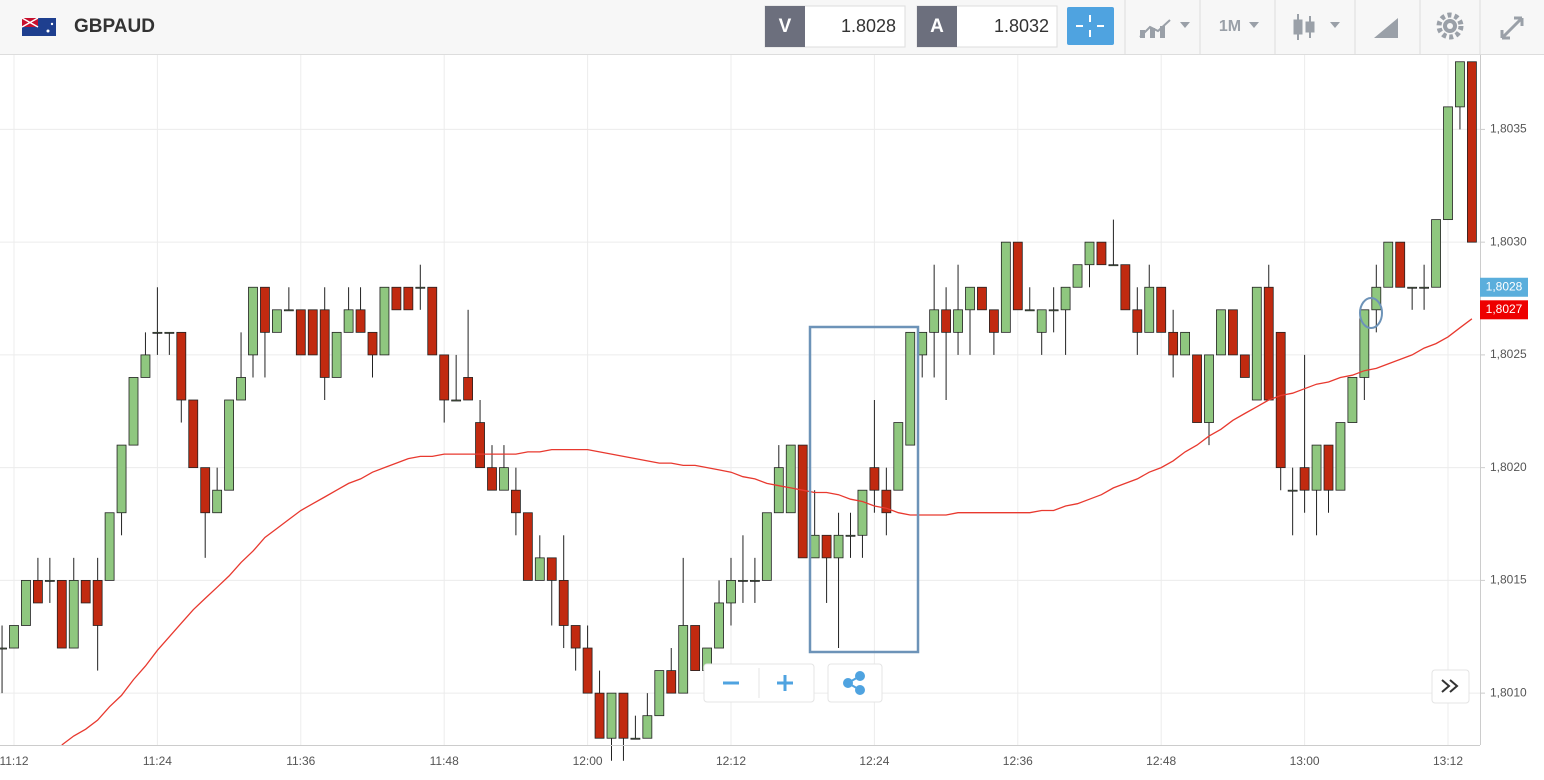  I want to click on x-tick-label: 12:36, so click(1018, 761).